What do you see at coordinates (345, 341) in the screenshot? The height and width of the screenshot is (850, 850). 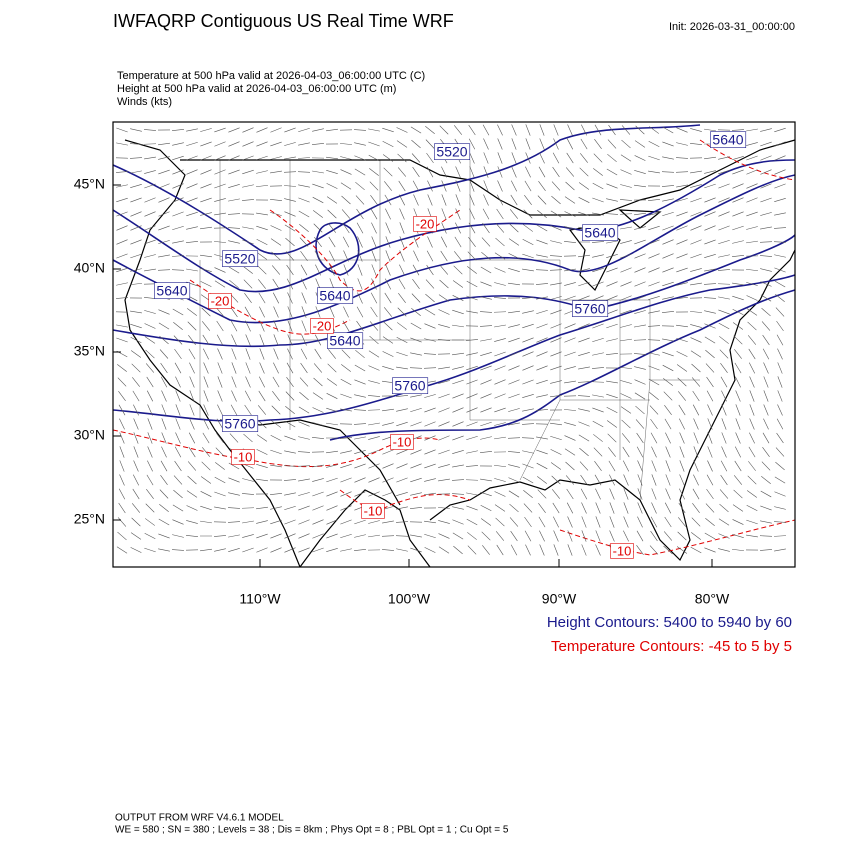 I see `label-box` at bounding box center [345, 341].